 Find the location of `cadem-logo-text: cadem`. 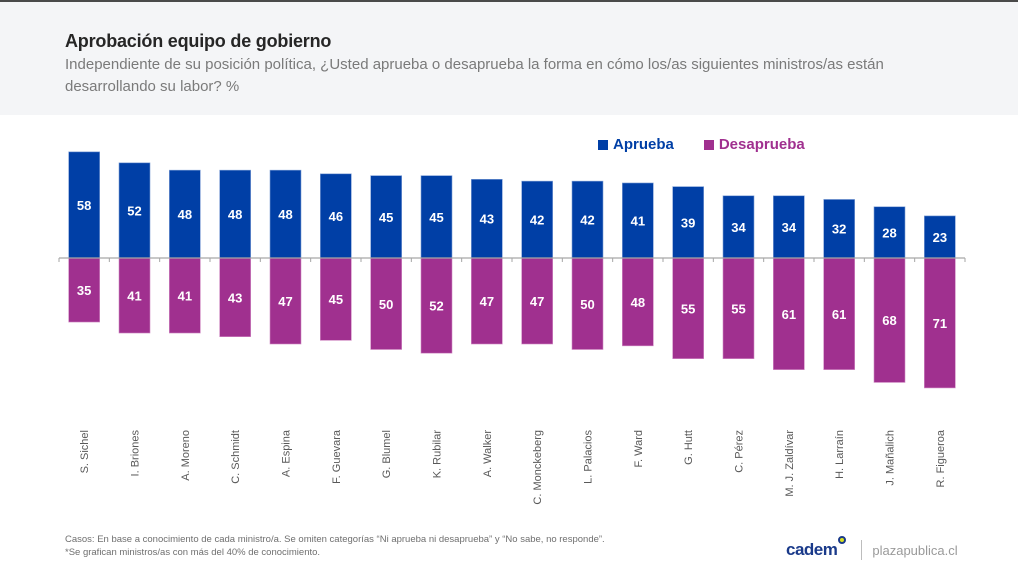

cadem-logo-text: cadem is located at coordinates (812, 549).